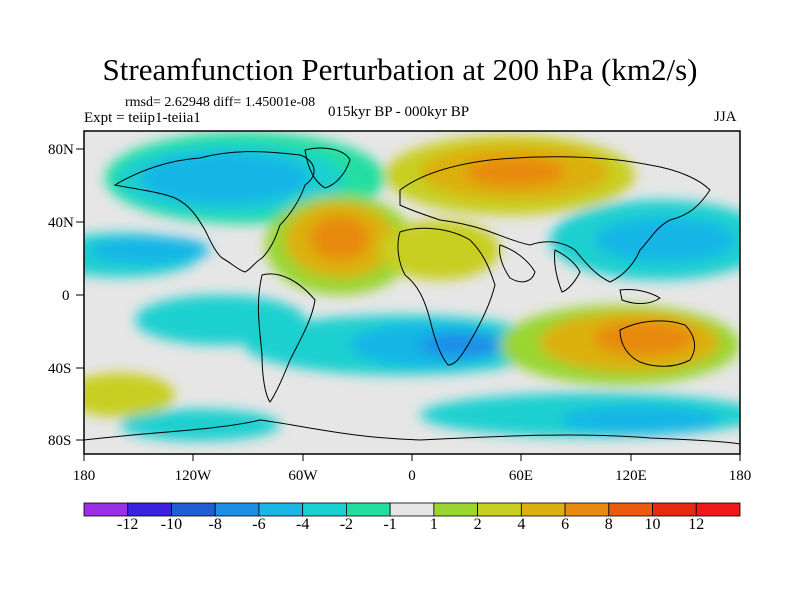 The width and height of the screenshot is (800, 600). What do you see at coordinates (194, 476) in the screenshot?
I see `lon-label-120w: 120W` at bounding box center [194, 476].